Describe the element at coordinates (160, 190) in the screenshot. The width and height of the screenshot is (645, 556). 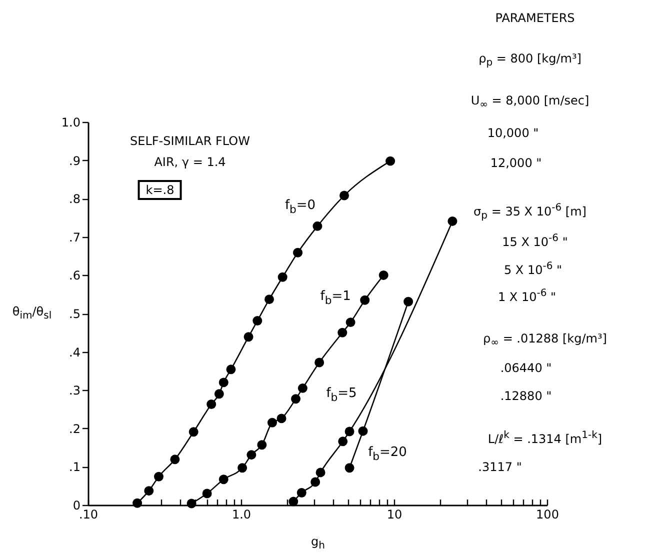
I see `annotation: k=.8` at that location.